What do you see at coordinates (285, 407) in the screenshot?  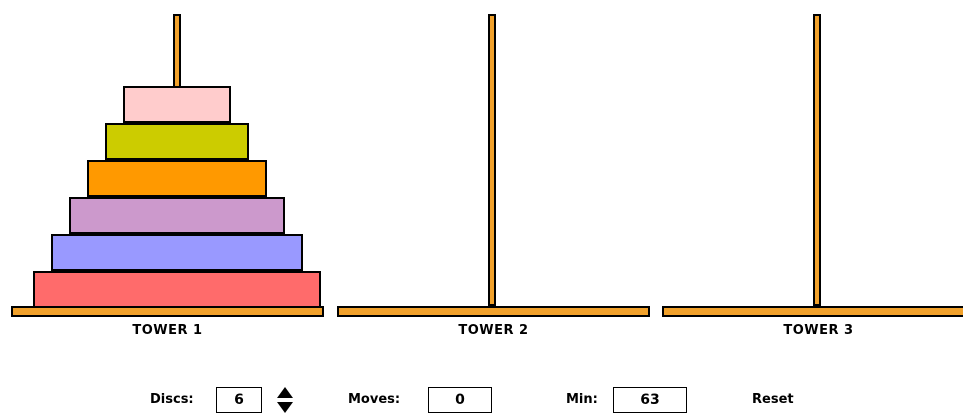 I see `triangle-down-icon` at bounding box center [285, 407].